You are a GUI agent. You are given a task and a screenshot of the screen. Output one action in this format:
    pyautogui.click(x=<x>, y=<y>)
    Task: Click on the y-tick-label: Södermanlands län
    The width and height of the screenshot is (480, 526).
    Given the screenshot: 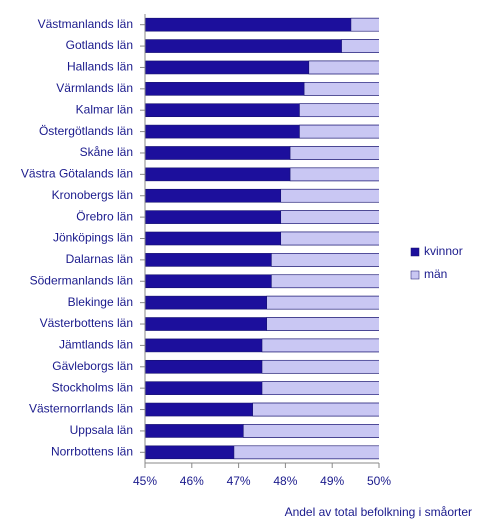 What is the action you would take?
    pyautogui.click(x=81, y=280)
    